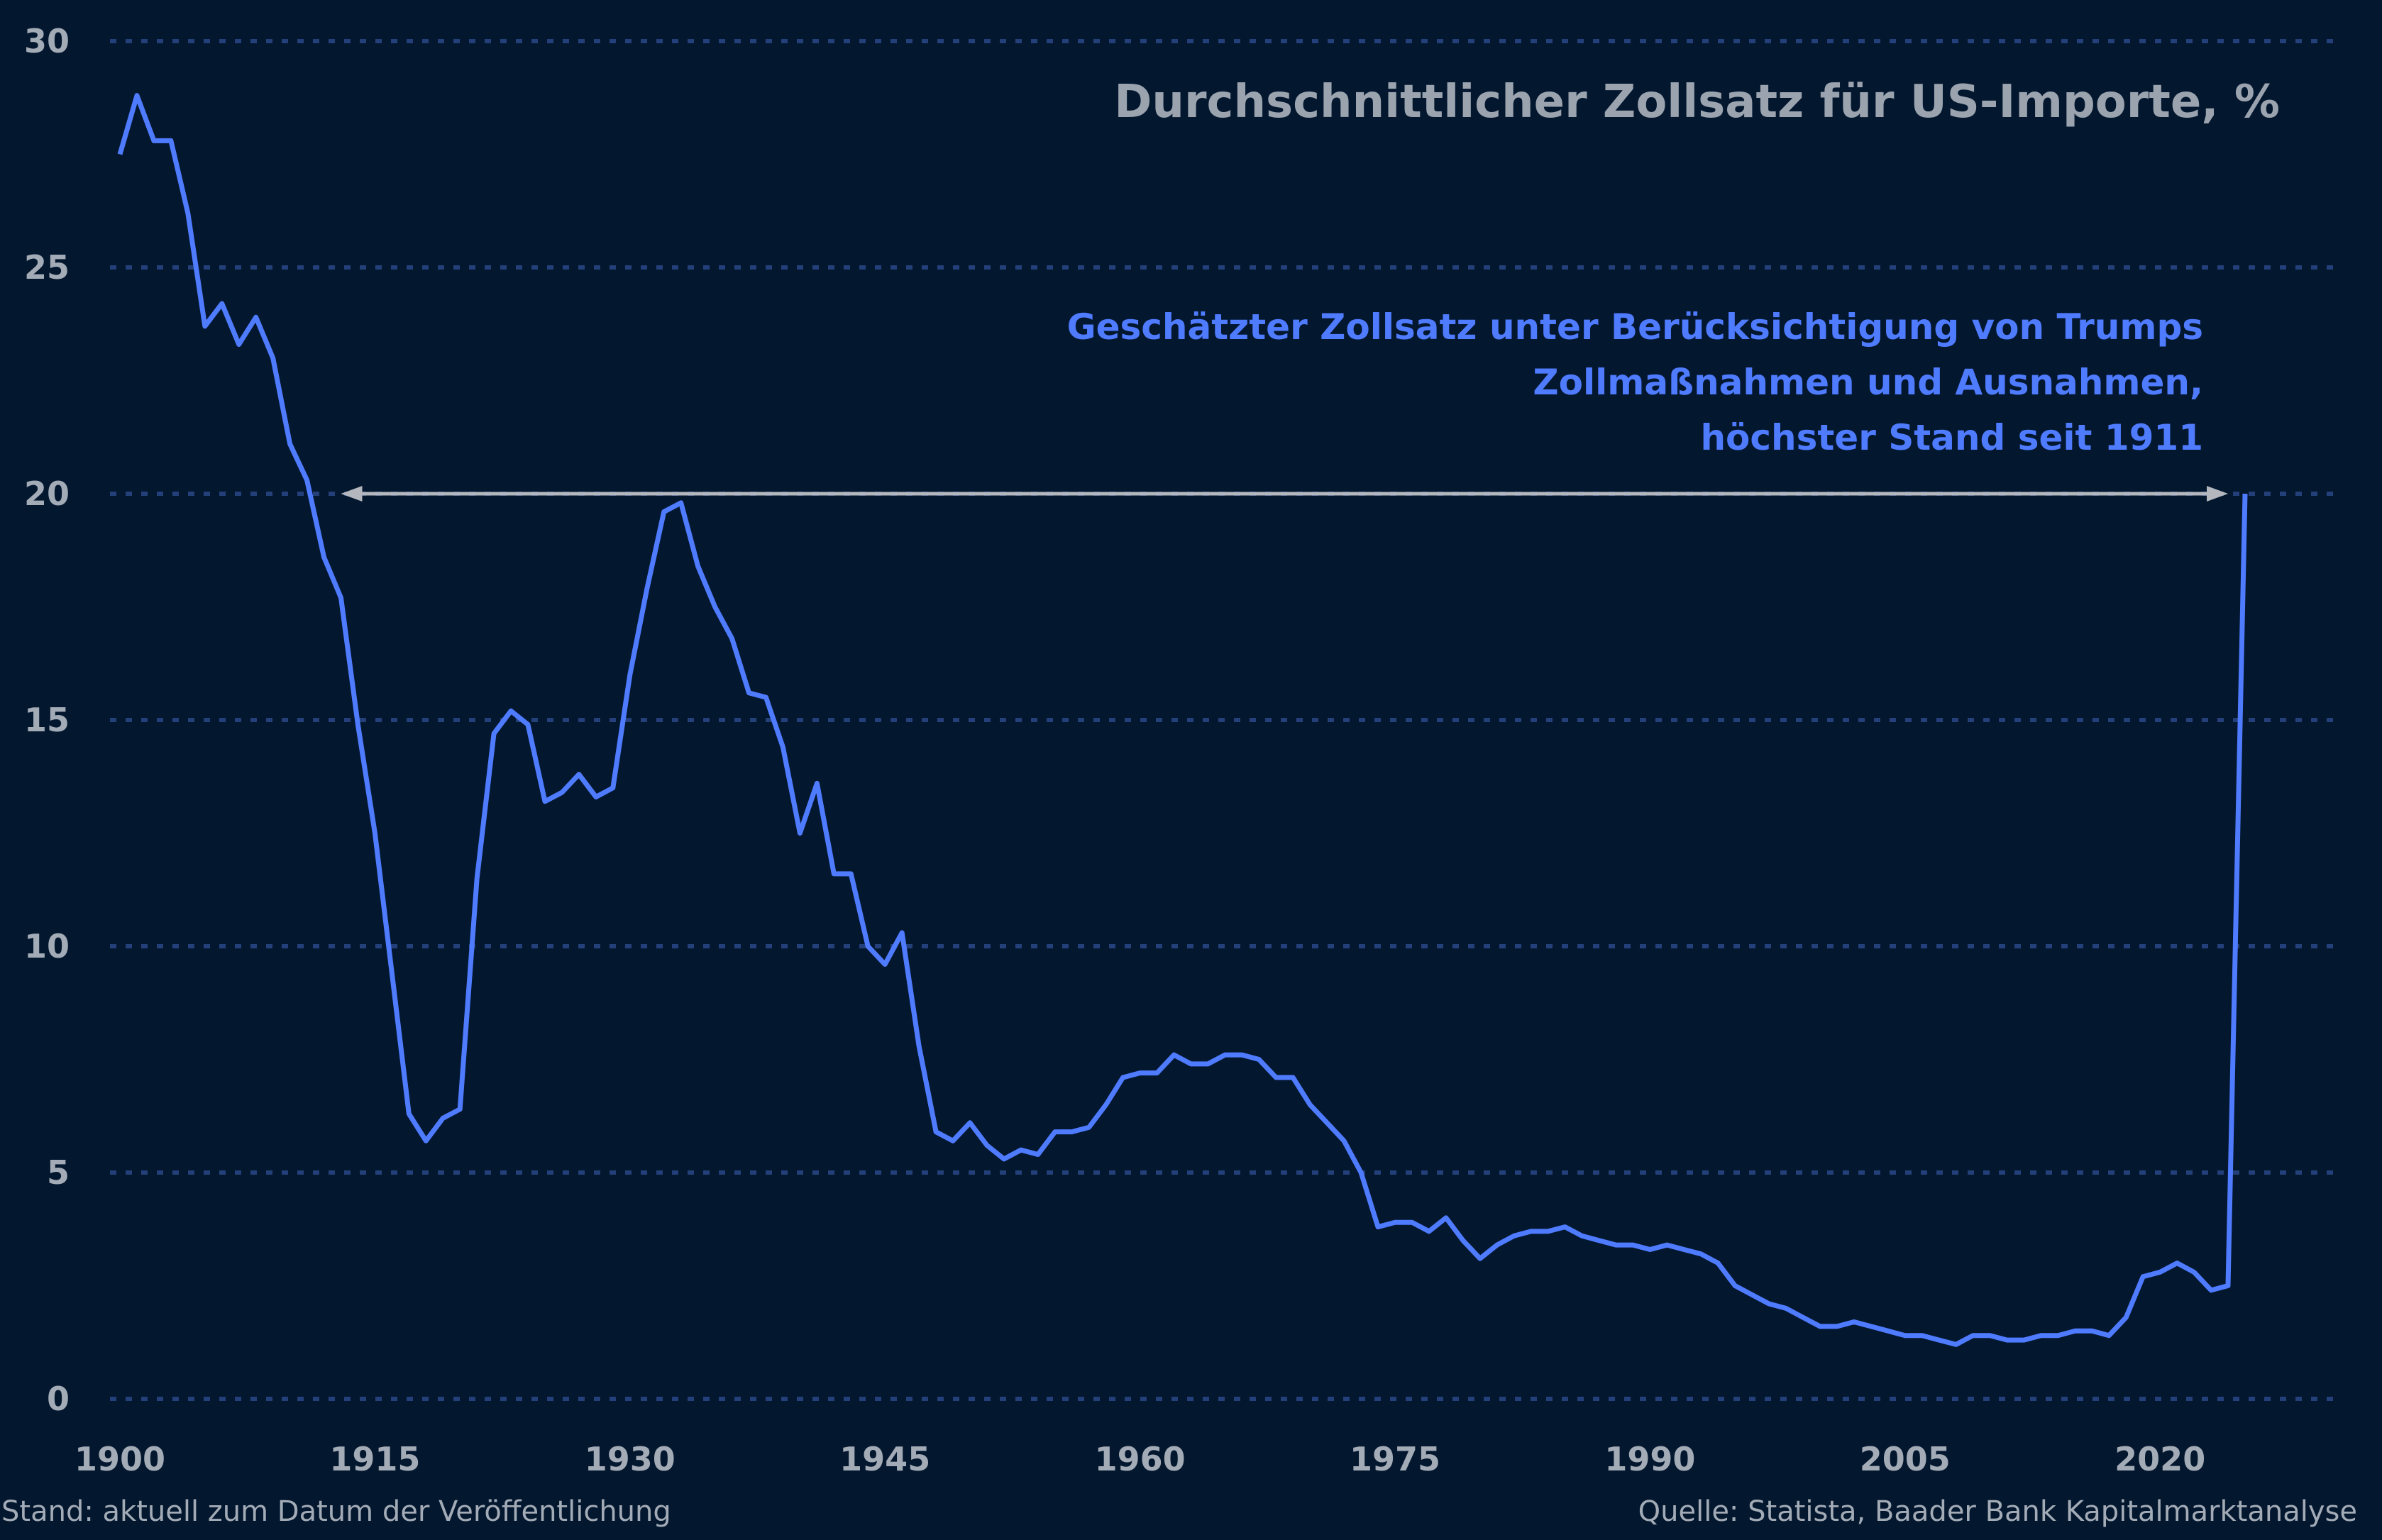  I want to click on annotation-line-2: Zollmaßnahmen und Ausnahmen,, so click(1868, 383).